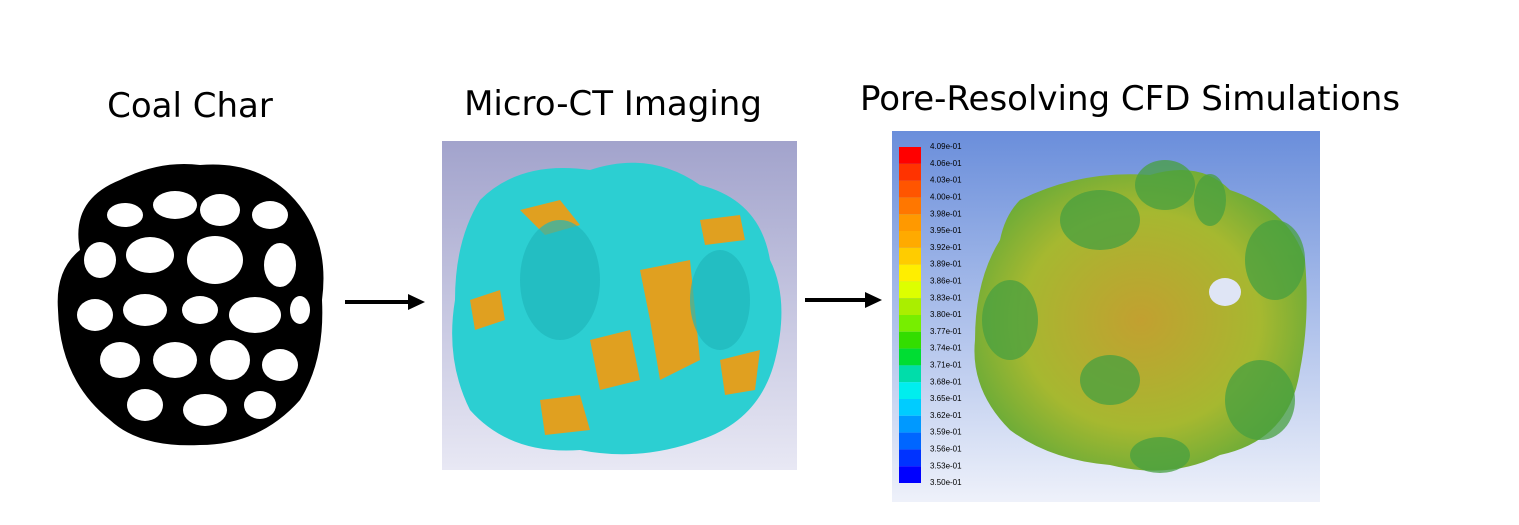 The height and width of the screenshot is (525, 1519). What do you see at coordinates (190, 305) in the screenshot?
I see `coal-char-image` at bounding box center [190, 305].